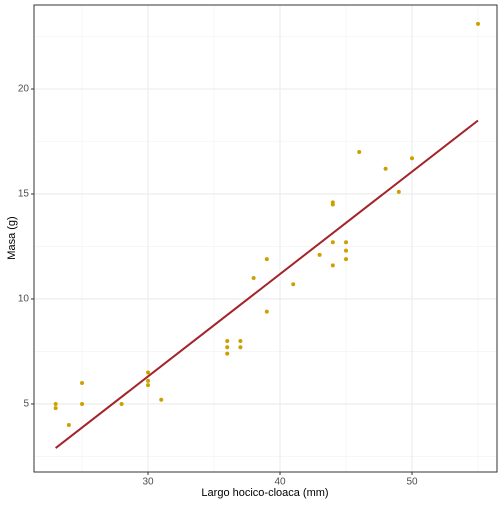 The width and height of the screenshot is (504, 509). I want to click on x-tick-label: 30, so click(148, 482).